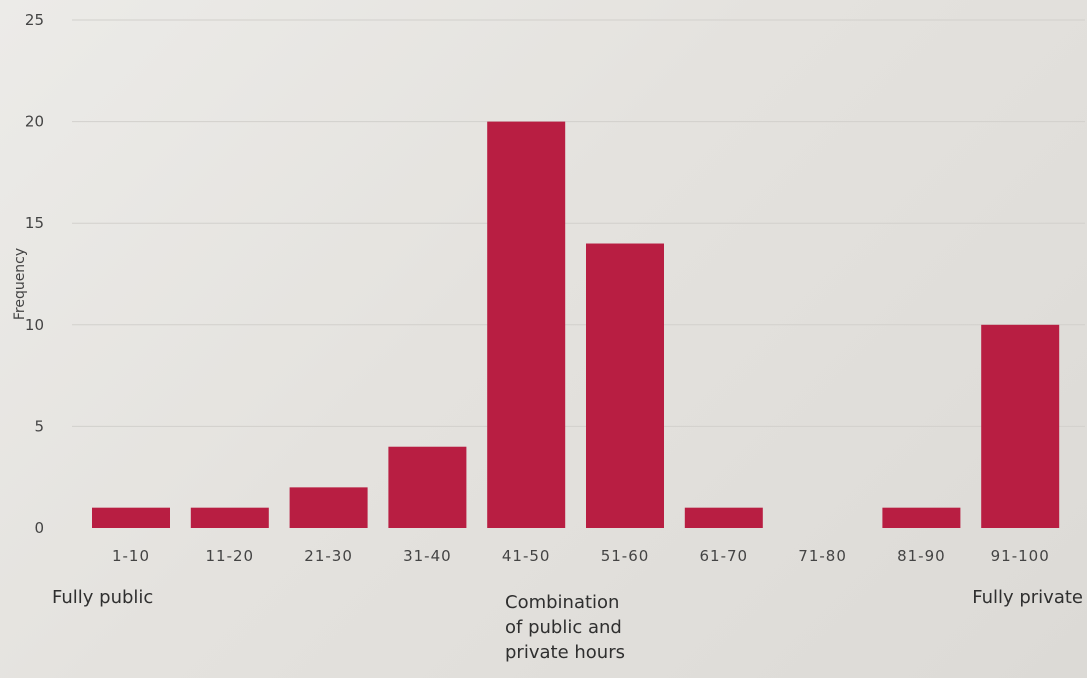 The width and height of the screenshot is (1087, 678). Describe the element at coordinates (625, 556) in the screenshot. I see `x-tick-label: 51-60` at that location.